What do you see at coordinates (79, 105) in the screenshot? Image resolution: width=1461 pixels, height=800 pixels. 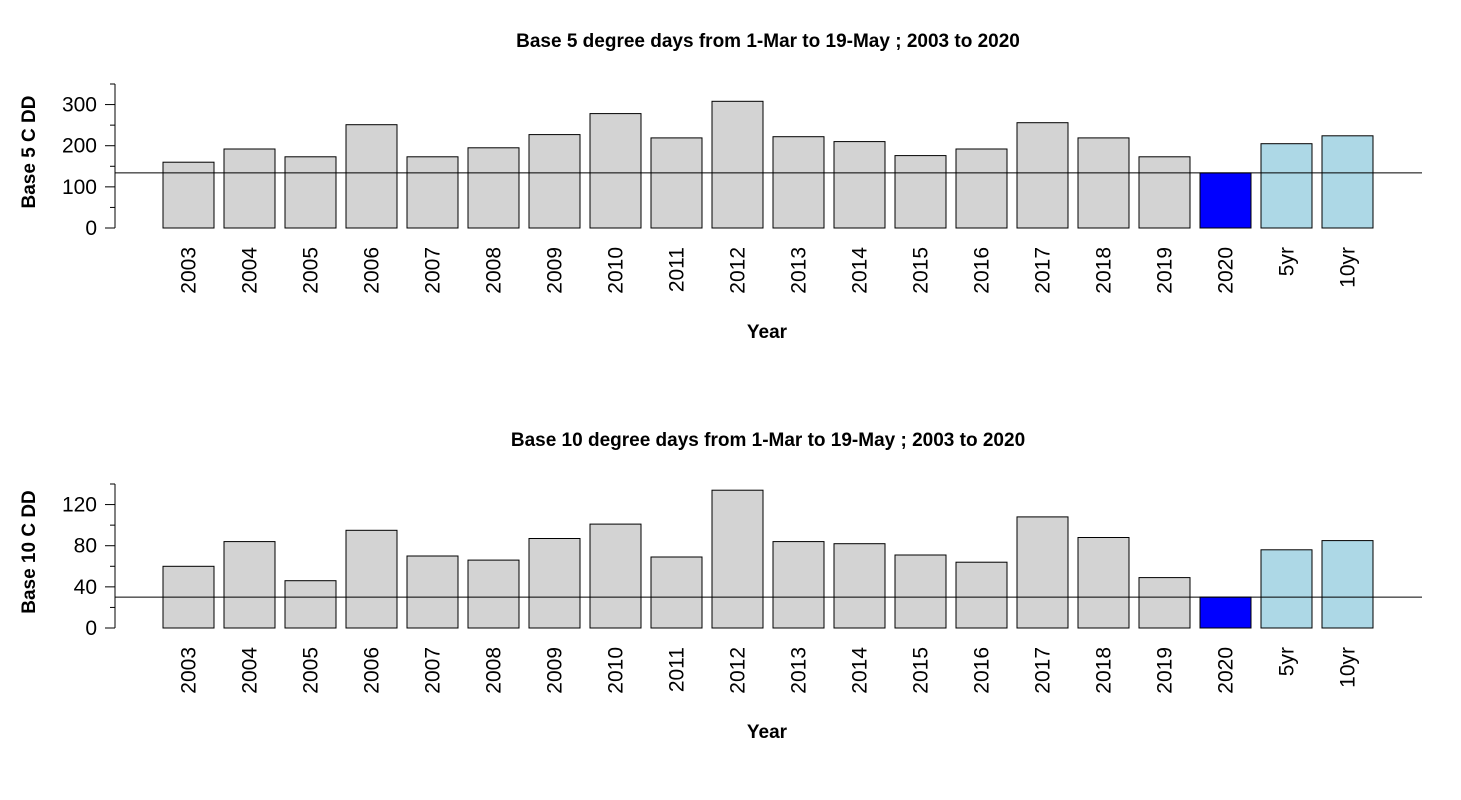 I see `y-tick-label: 300` at bounding box center [79, 105].